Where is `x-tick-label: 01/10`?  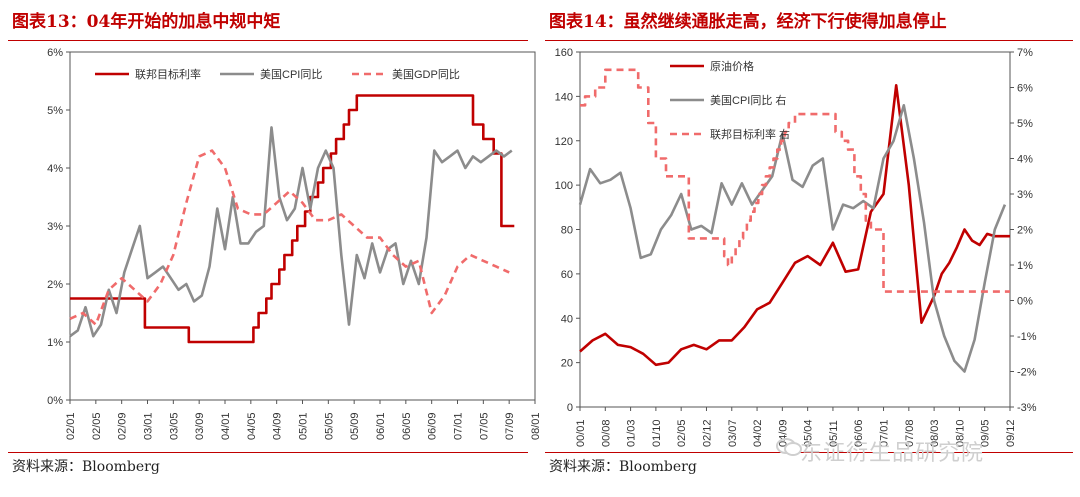
x-tick-label: 01/10 is located at coordinates (657, 433).